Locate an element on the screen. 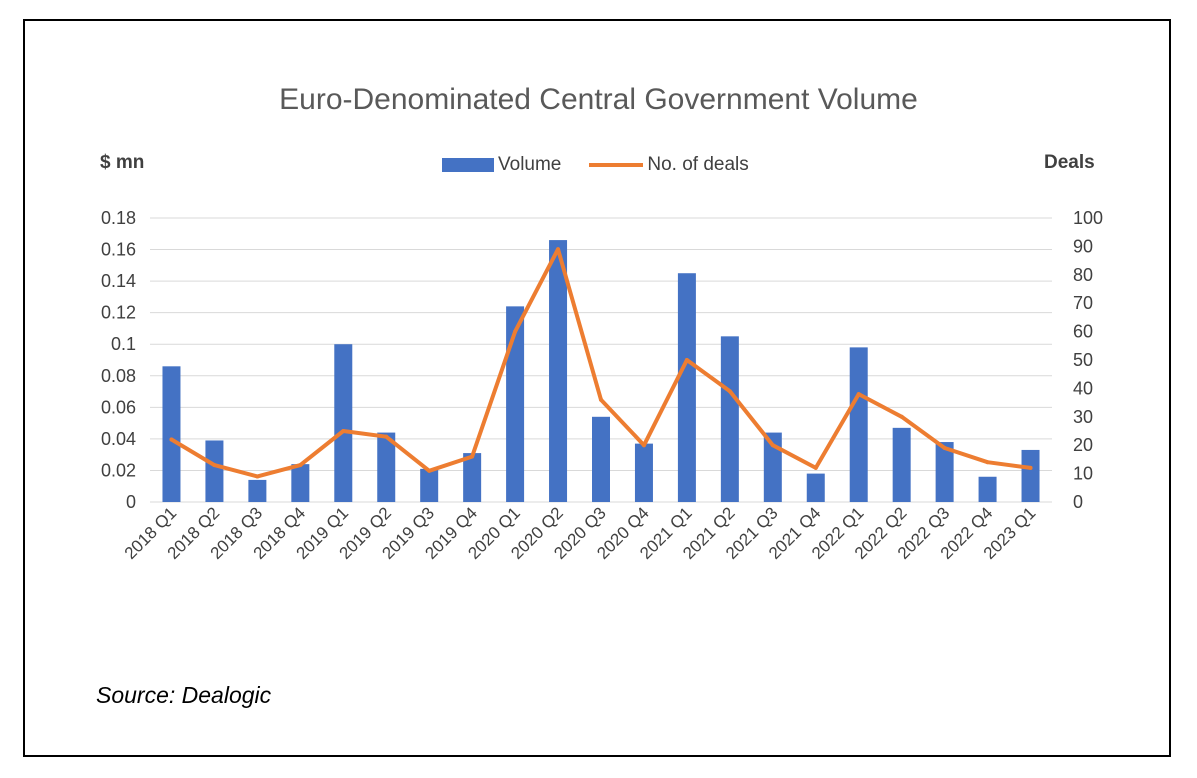  legend-label-deals: No. of deals is located at coordinates (698, 164).